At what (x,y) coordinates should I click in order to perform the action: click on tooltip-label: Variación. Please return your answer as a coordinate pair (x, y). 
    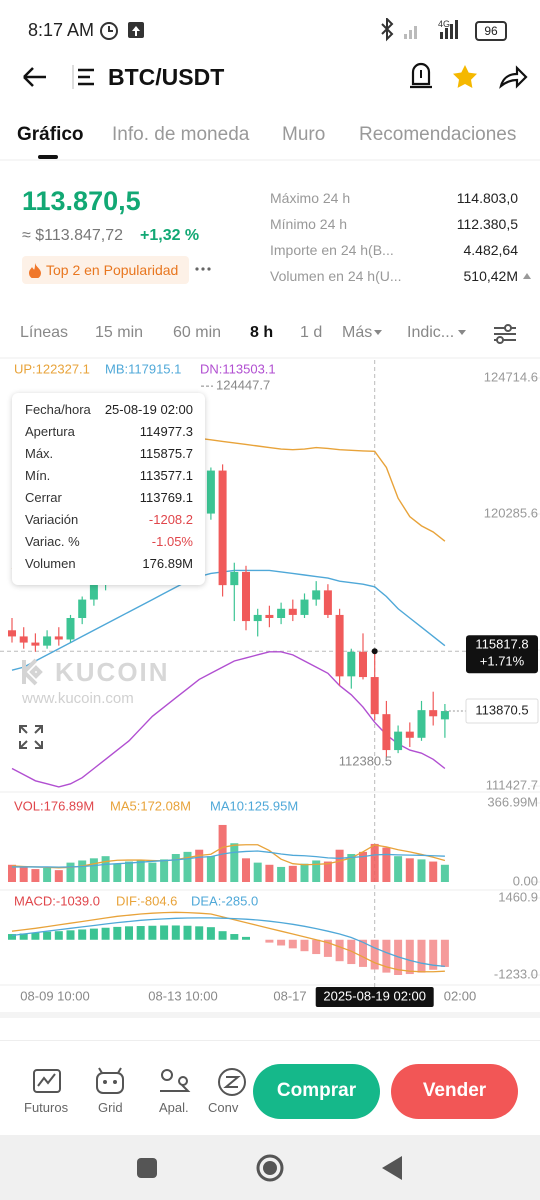
    Looking at the image, I should click on (52, 519).